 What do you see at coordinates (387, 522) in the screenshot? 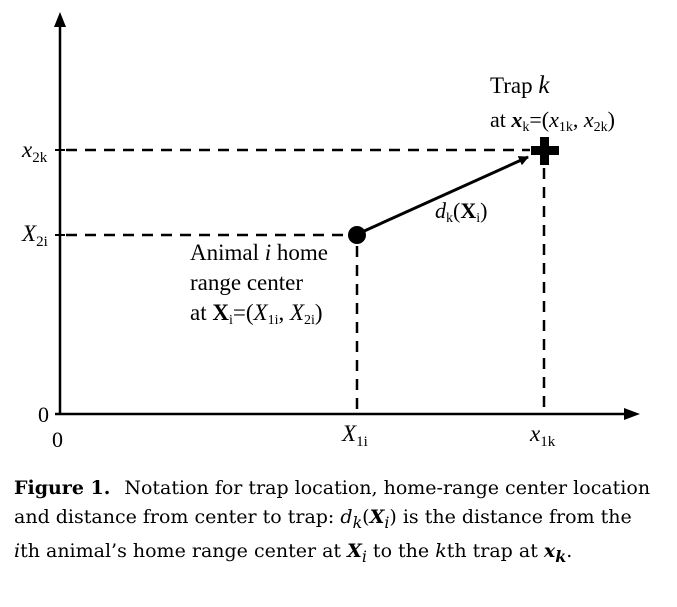
I see `caption-X-sub: i` at bounding box center [387, 522].